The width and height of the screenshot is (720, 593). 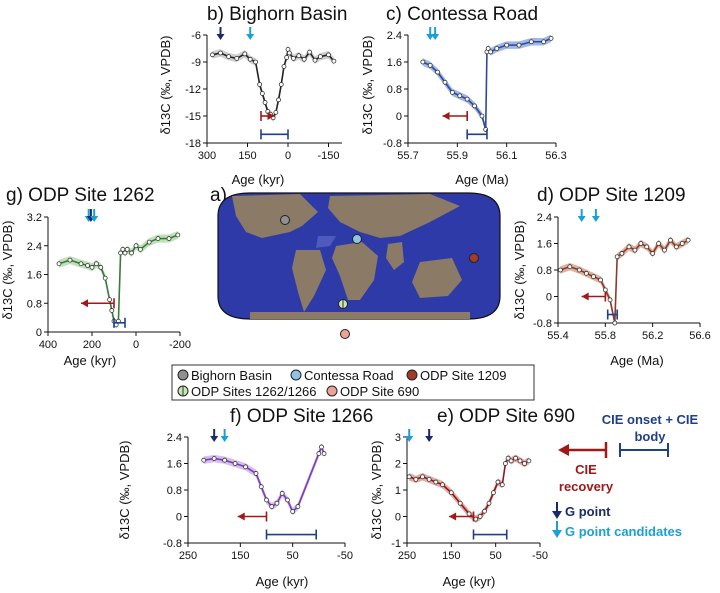 What do you see at coordinates (328, 156) in the screenshot?
I see `panel-b-xtick-label: -150` at bounding box center [328, 156].